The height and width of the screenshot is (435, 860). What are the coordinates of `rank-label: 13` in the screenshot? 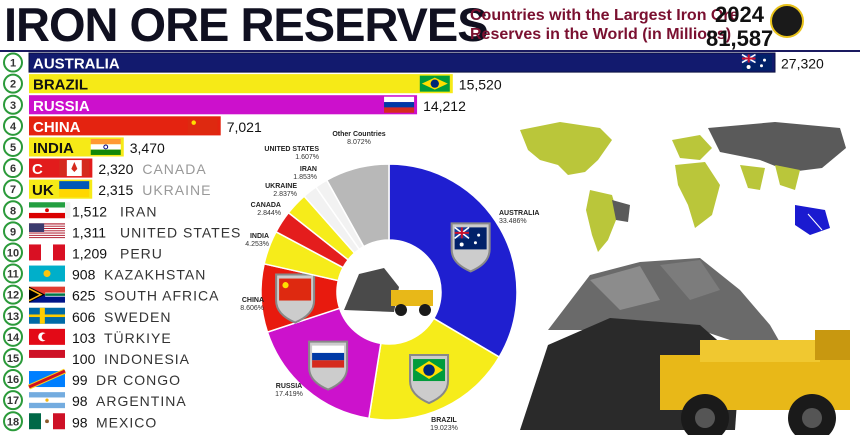 It's located at (13, 317).